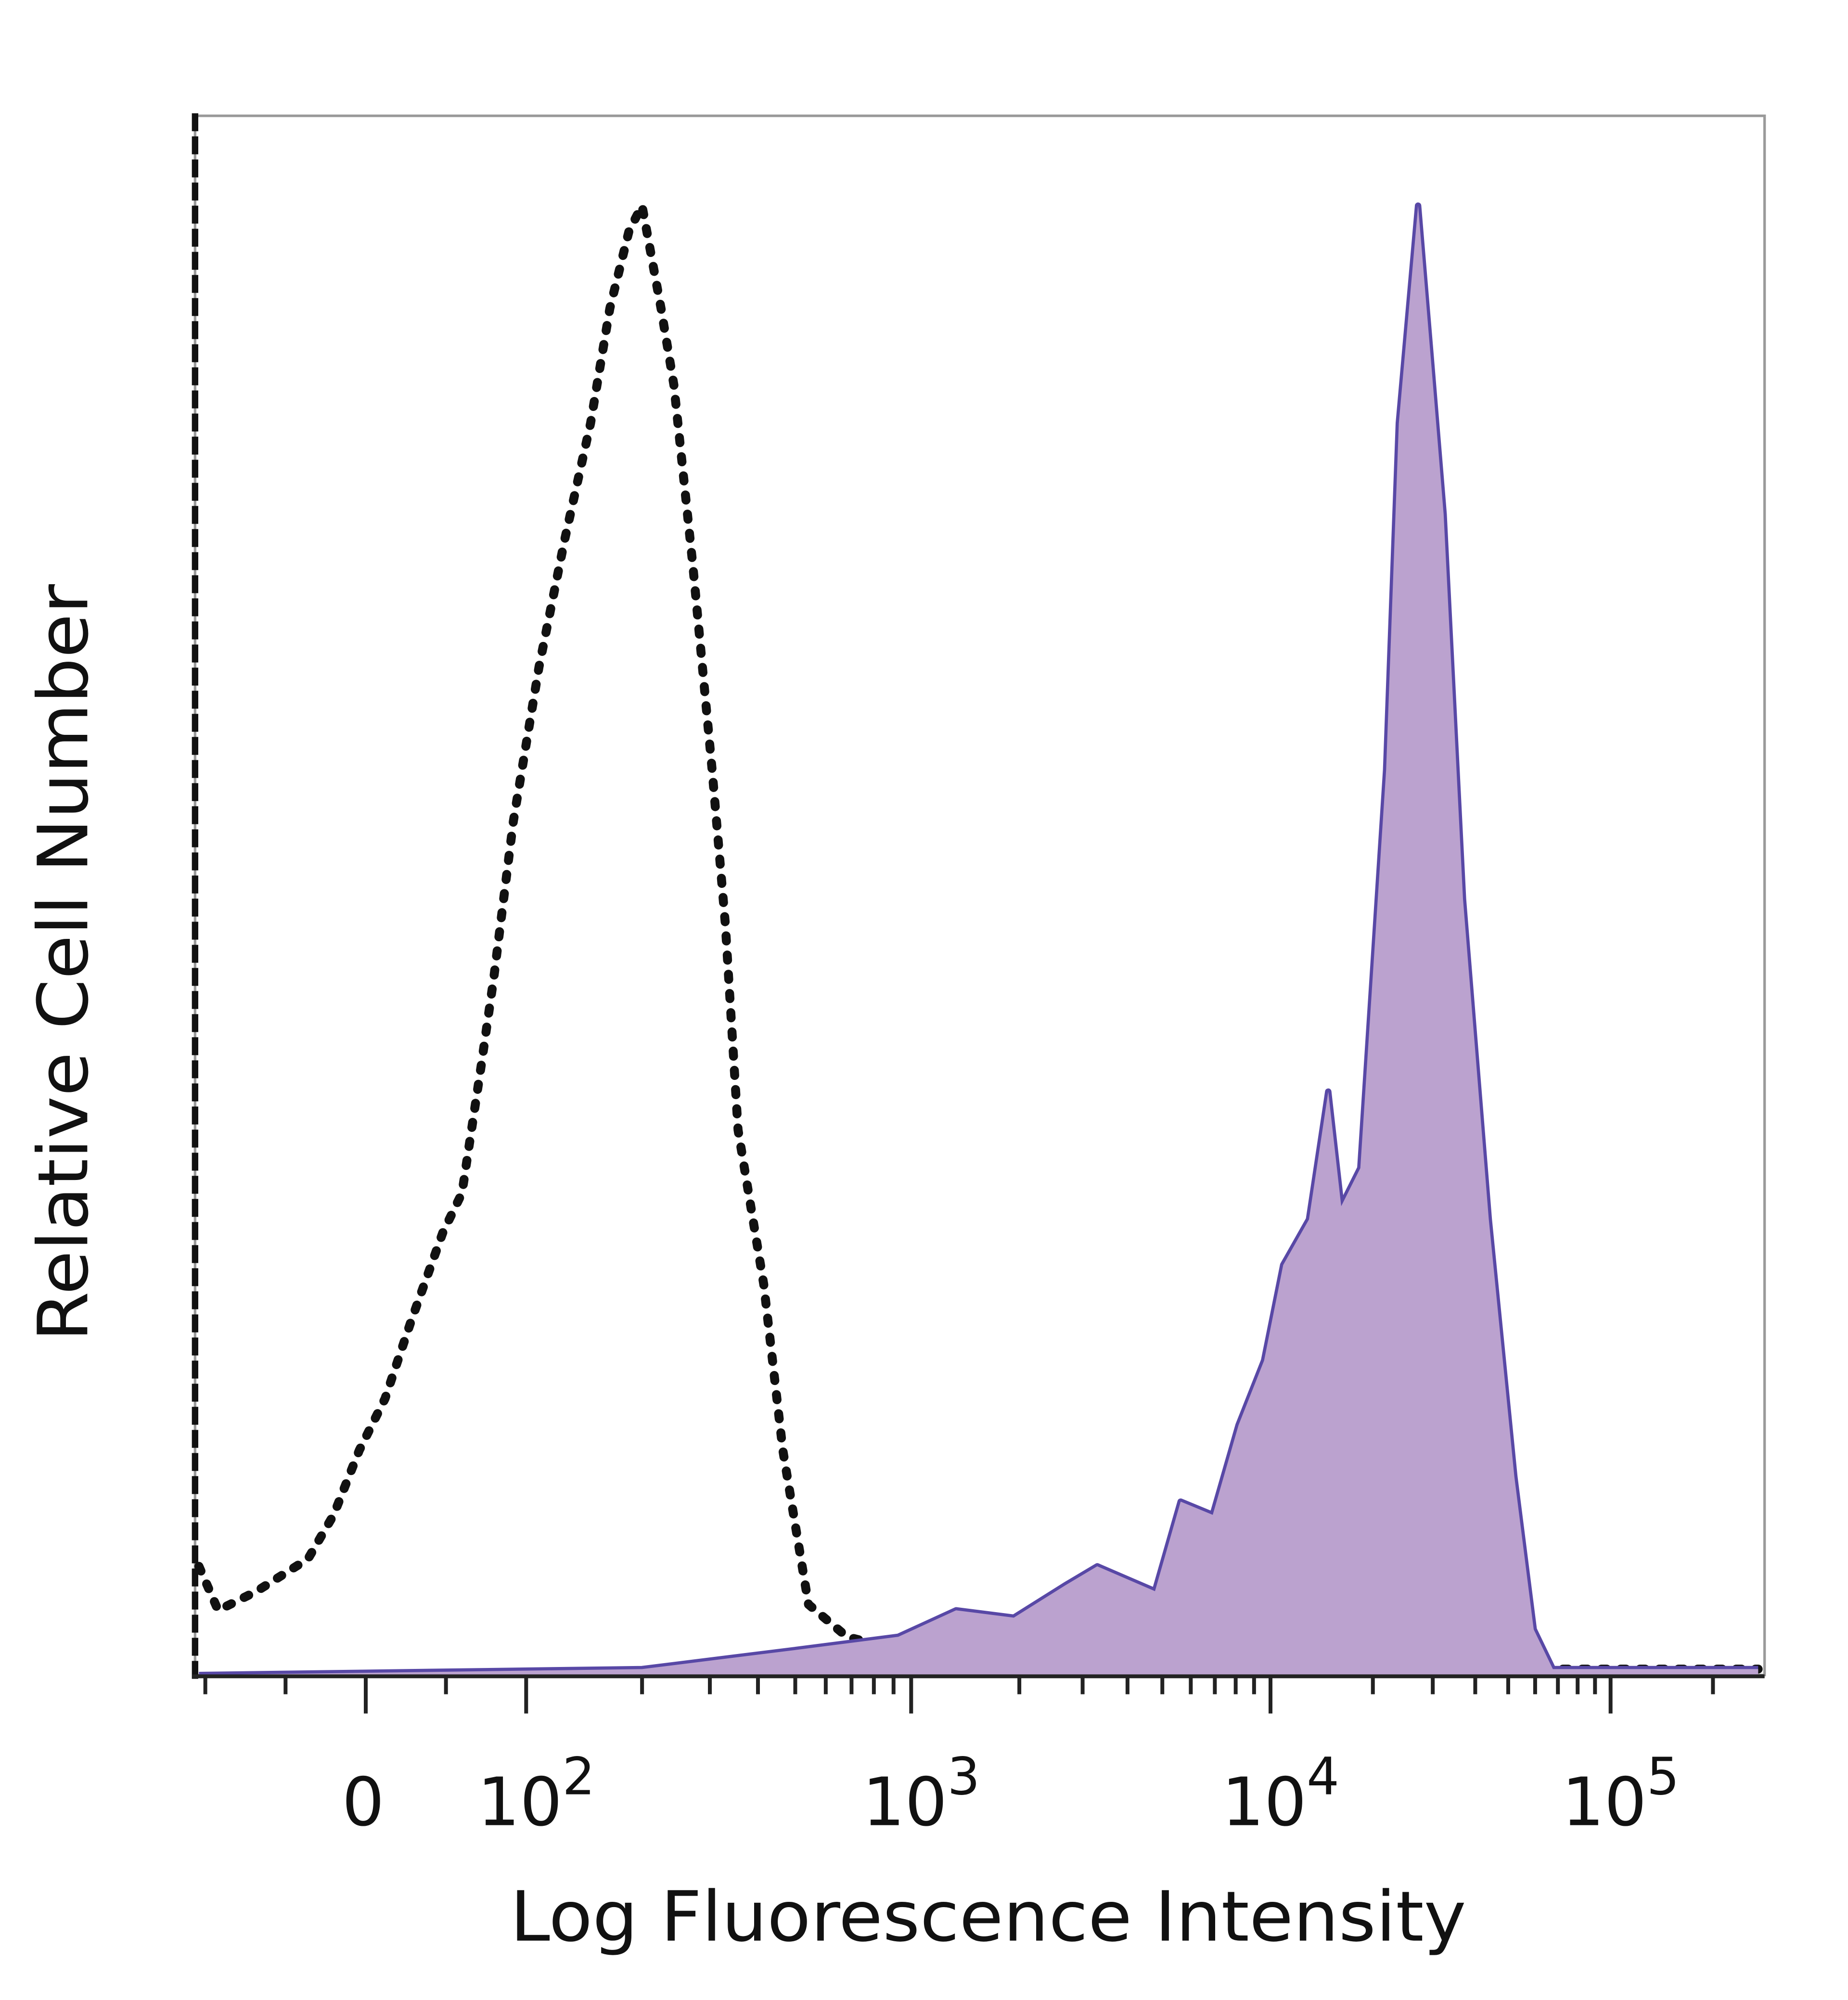 This screenshot has width=1848, height=2000. Describe the element at coordinates (963, 1777) in the screenshot. I see `x-tick-exponent: 3` at that location.